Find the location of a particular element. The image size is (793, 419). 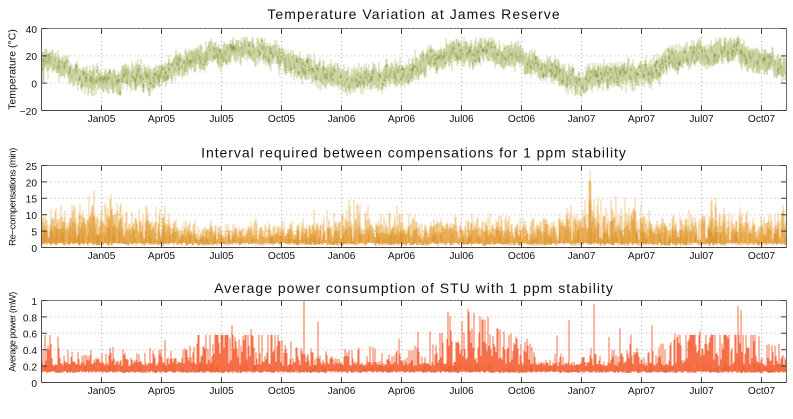

svg-text: 0.8 is located at coordinates (30, 318).